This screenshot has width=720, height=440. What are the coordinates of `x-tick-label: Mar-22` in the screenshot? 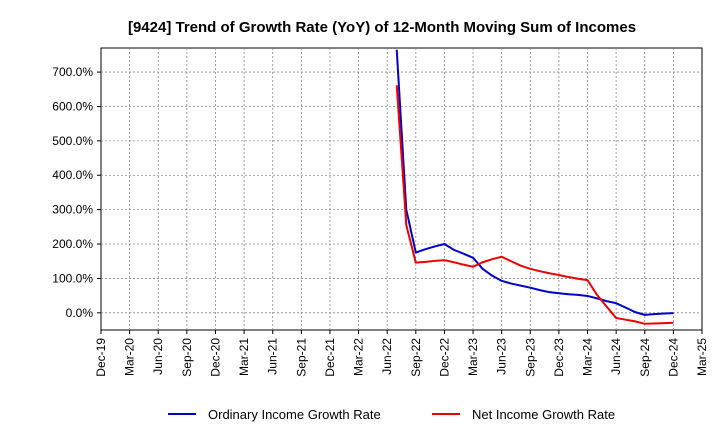 It's located at (359, 357).